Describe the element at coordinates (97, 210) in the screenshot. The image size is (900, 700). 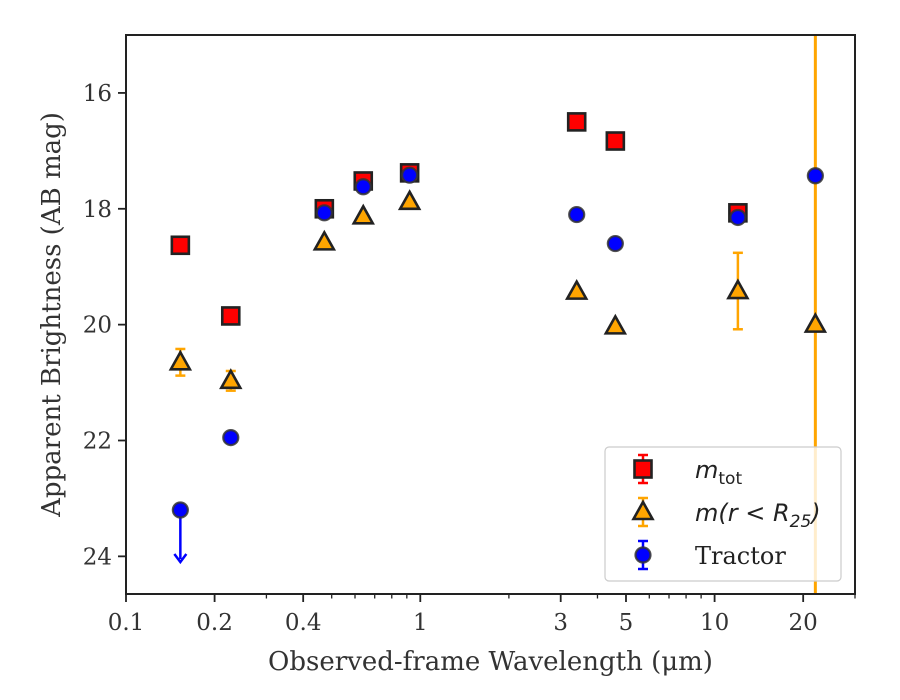
I see `y-tick-label: 18` at that location.